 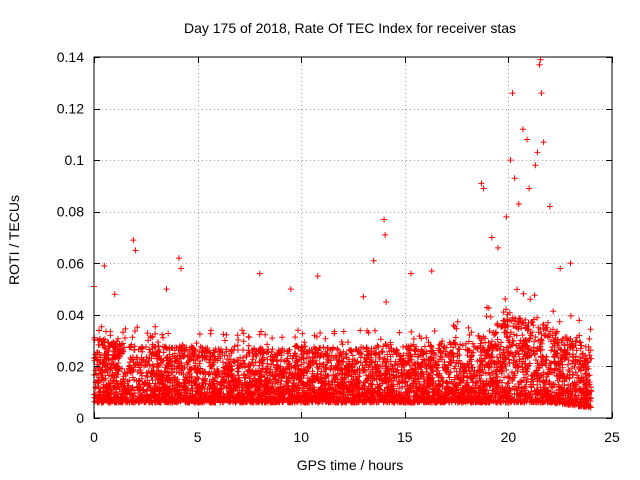 What do you see at coordinates (70, 315) in the screenshot?
I see `y-tick-label: 0.04` at bounding box center [70, 315].